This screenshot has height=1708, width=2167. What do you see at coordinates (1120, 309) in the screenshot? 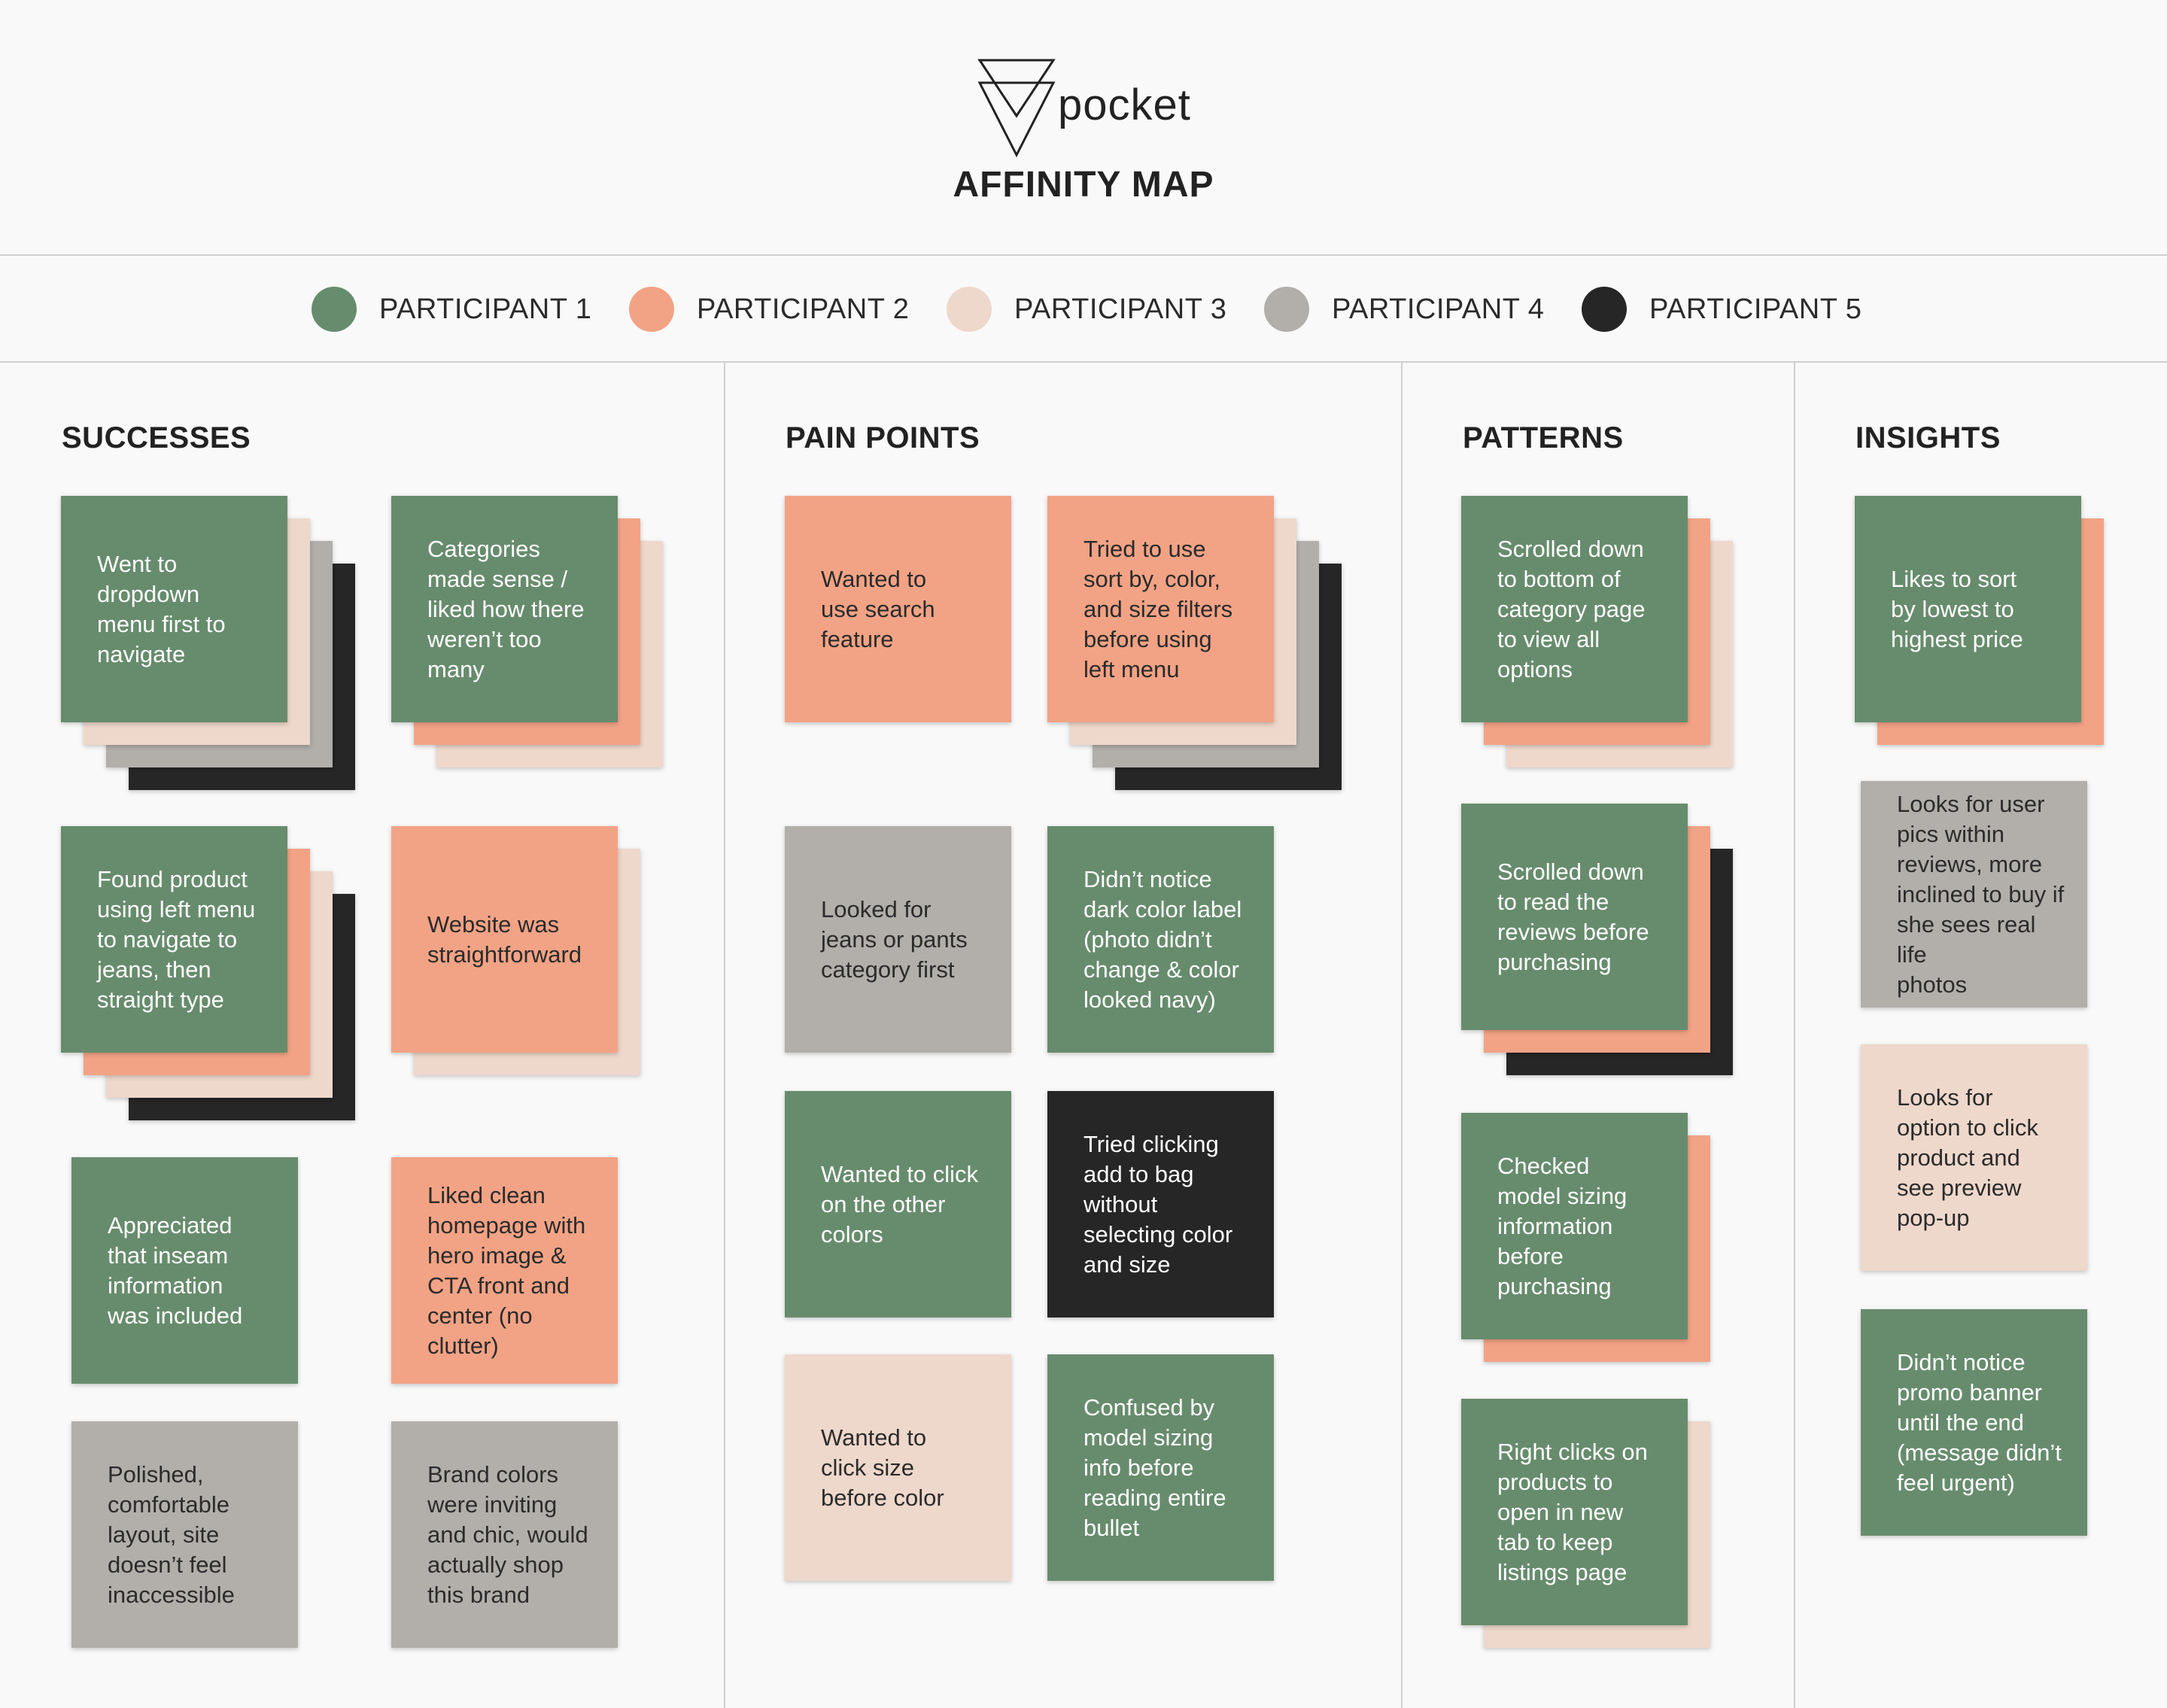
I see `legend-label: PARTICIPANT 3` at bounding box center [1120, 309].